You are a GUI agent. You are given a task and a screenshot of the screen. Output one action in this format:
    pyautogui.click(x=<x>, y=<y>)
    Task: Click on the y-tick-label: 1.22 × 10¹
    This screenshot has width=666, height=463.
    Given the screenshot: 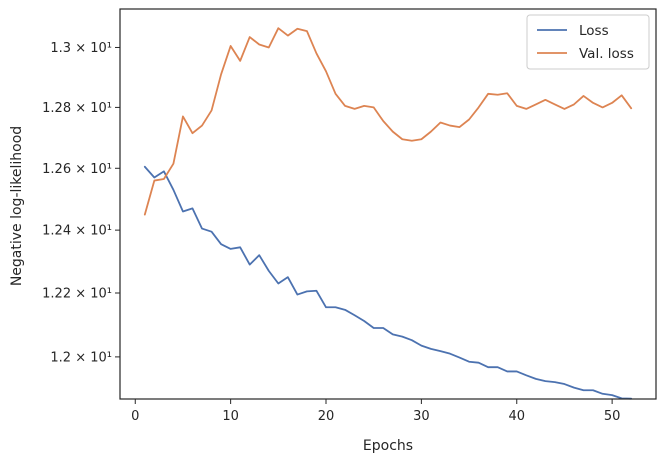 What is the action you would take?
    pyautogui.click(x=77, y=293)
    